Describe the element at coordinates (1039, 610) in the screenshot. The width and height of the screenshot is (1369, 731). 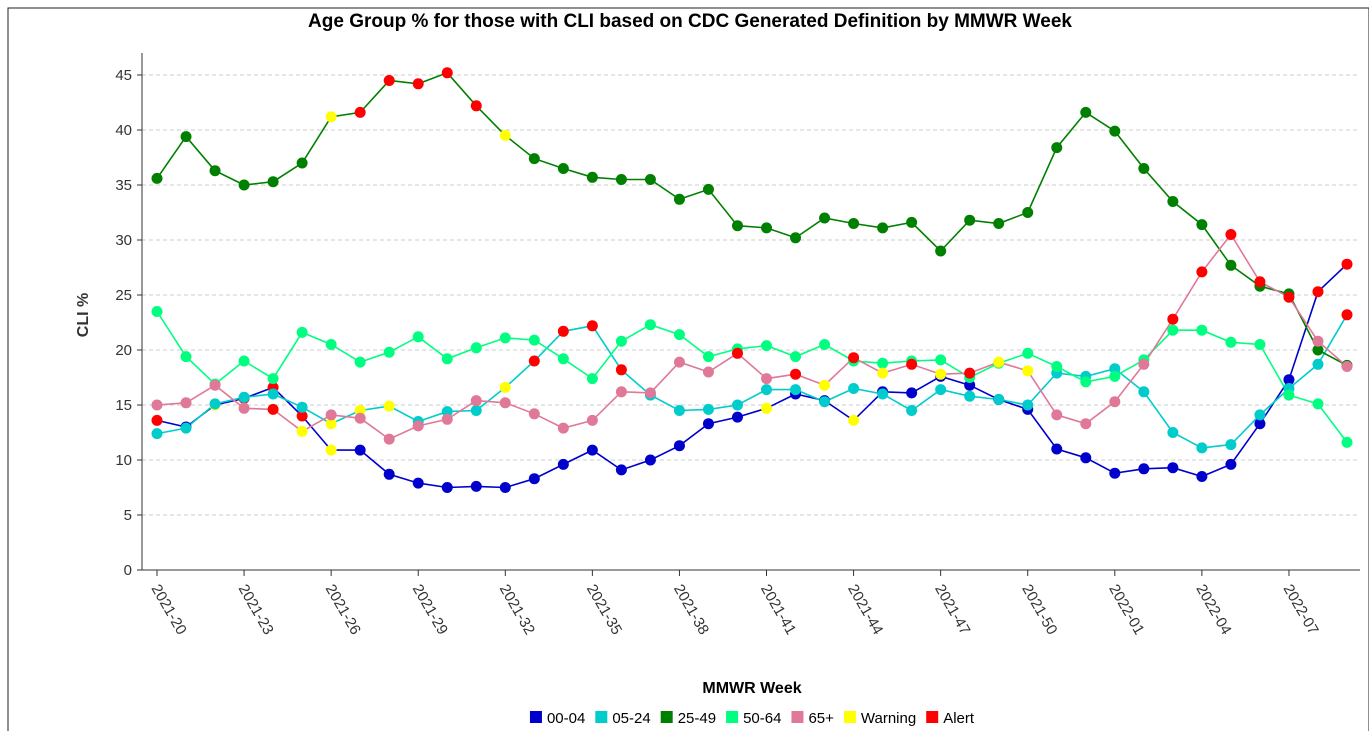
I see `x-tick-label: 2021-50` at that location.